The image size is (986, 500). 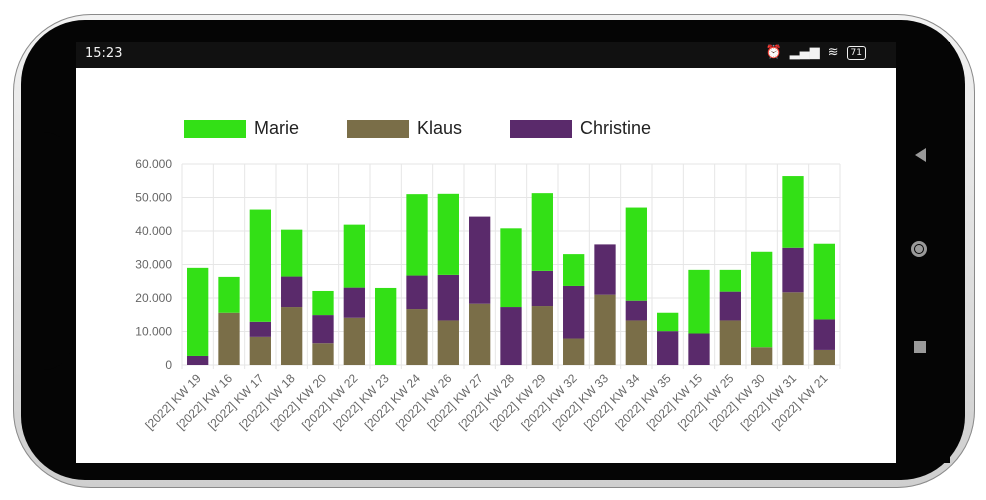 What do you see at coordinates (920, 155) in the screenshot?
I see `back-icon` at bounding box center [920, 155].